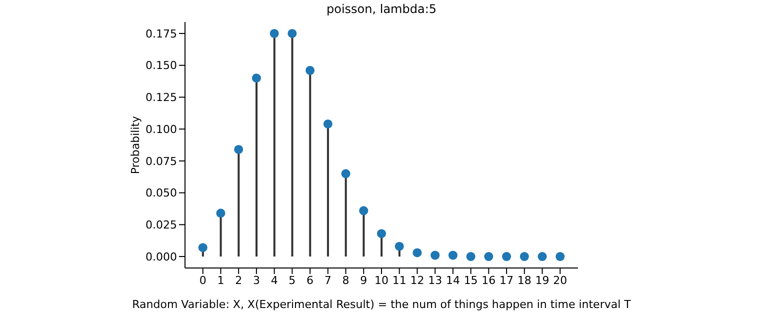 The width and height of the screenshot is (764, 320). What do you see at coordinates (161, 257) in the screenshot?
I see `y-tick-label: 0.000` at bounding box center [161, 257].